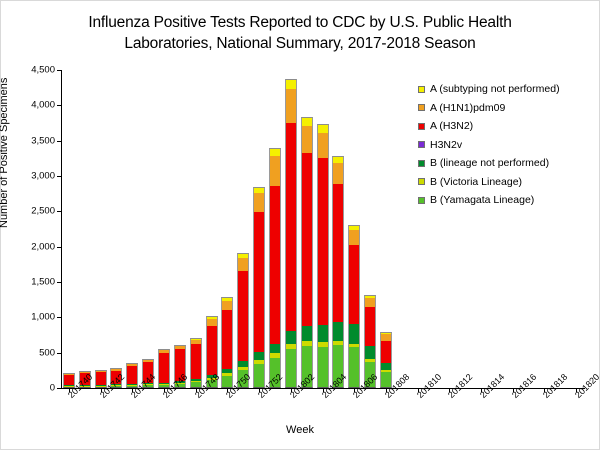 This screenshot has height=450, width=600. Describe the element at coordinates (476, 181) in the screenshot. I see `legend-item-label: B (Victoria Lineage)` at that location.